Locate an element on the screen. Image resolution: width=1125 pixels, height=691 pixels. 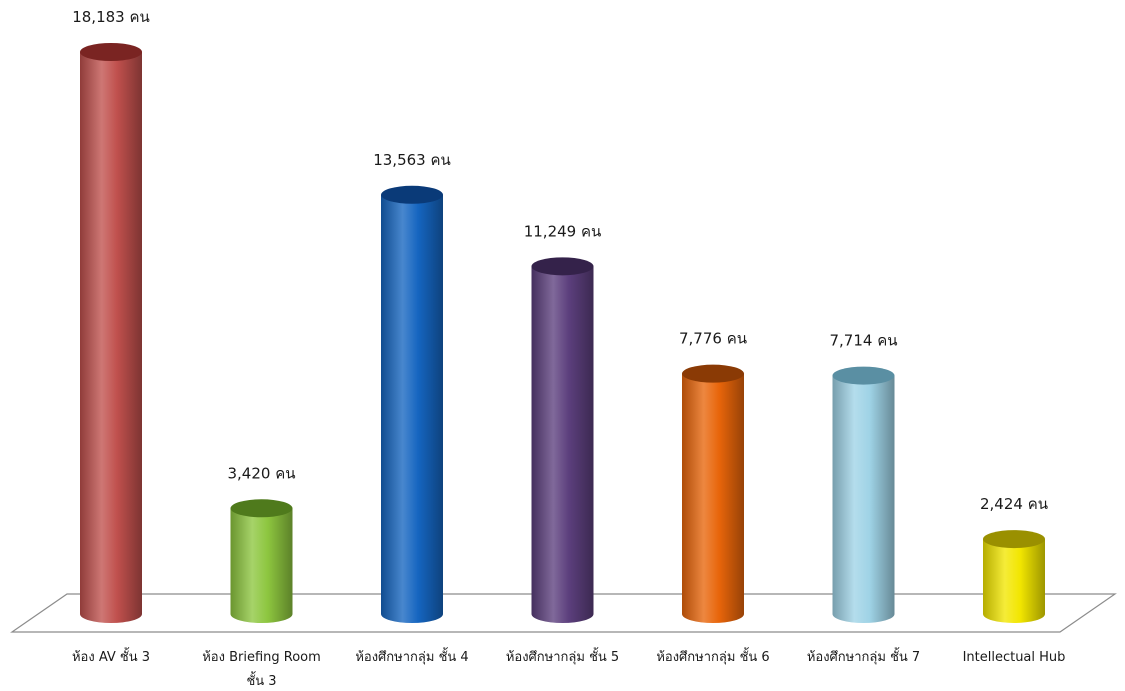
data-label: 7,776 คน is located at coordinates (713, 339).